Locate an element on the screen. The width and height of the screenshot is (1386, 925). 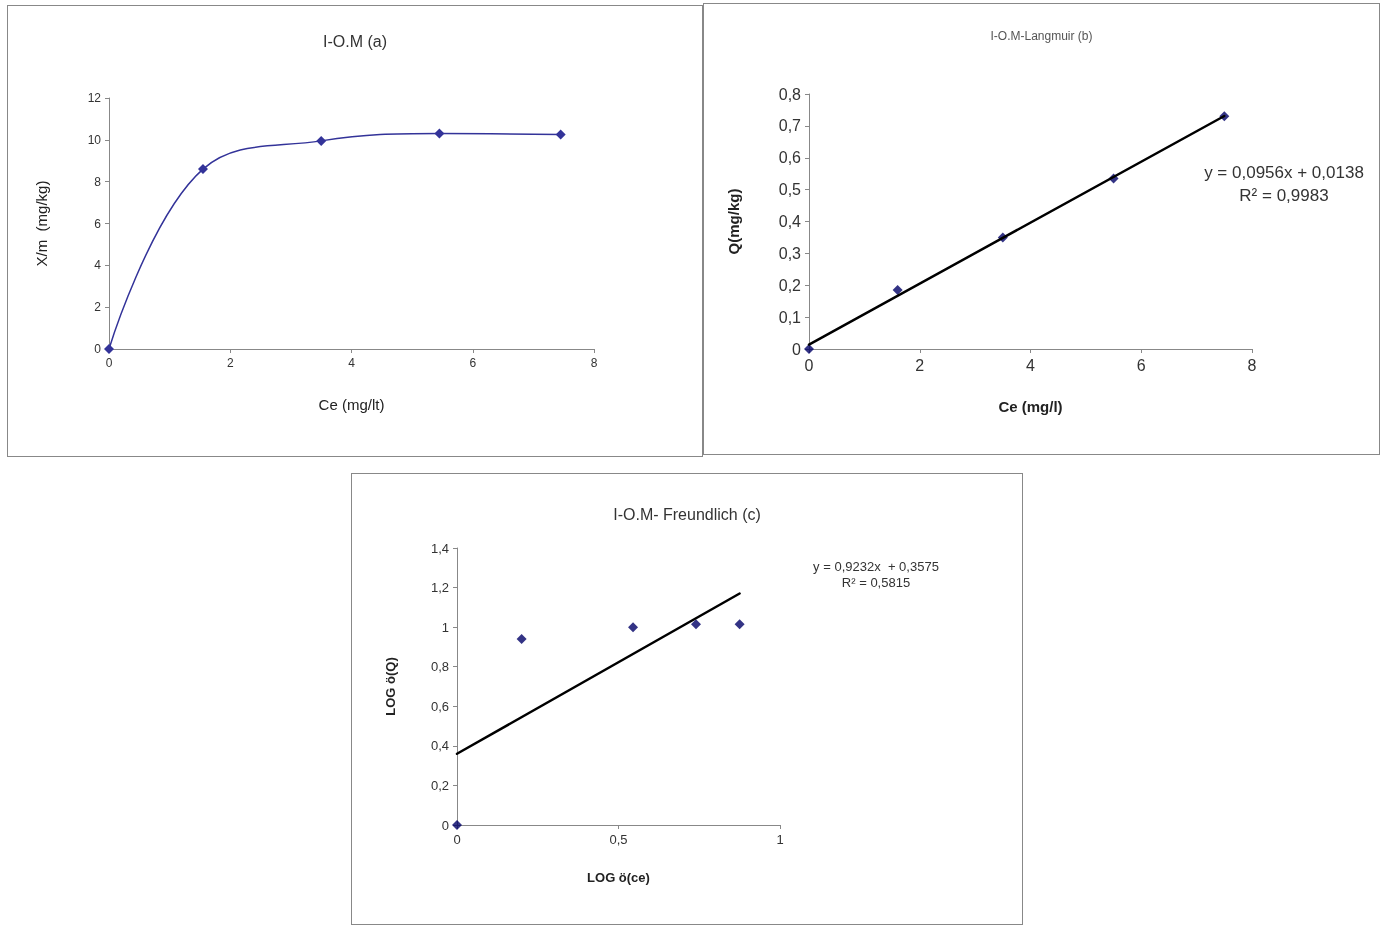
text: R² = 0,5815 is located at coordinates (876, 582).